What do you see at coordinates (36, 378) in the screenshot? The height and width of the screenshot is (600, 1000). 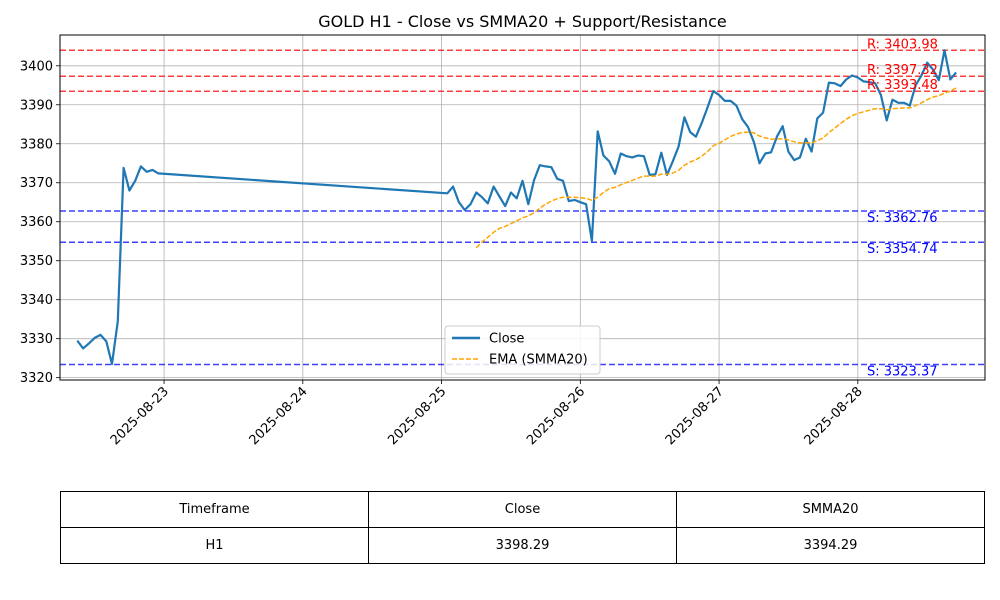 I see `y-tick-label: 3320` at bounding box center [36, 378].